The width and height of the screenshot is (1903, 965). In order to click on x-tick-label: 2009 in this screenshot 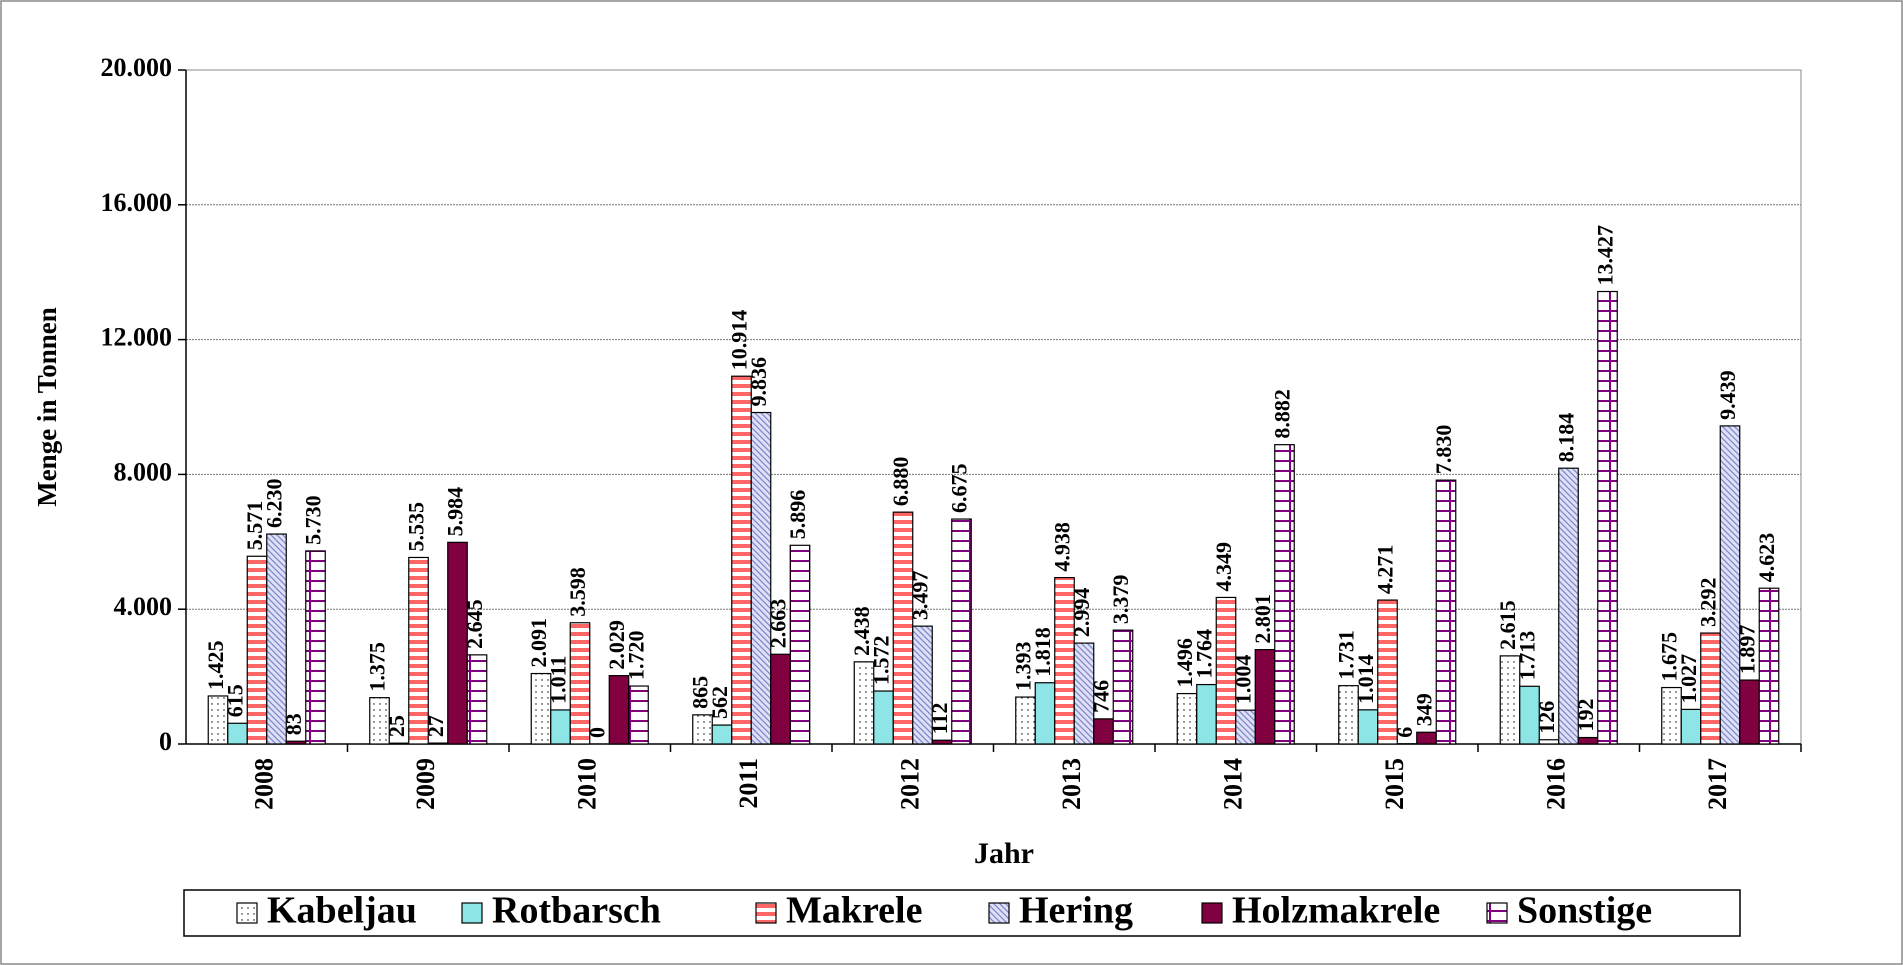, I will do `click(425, 784)`.